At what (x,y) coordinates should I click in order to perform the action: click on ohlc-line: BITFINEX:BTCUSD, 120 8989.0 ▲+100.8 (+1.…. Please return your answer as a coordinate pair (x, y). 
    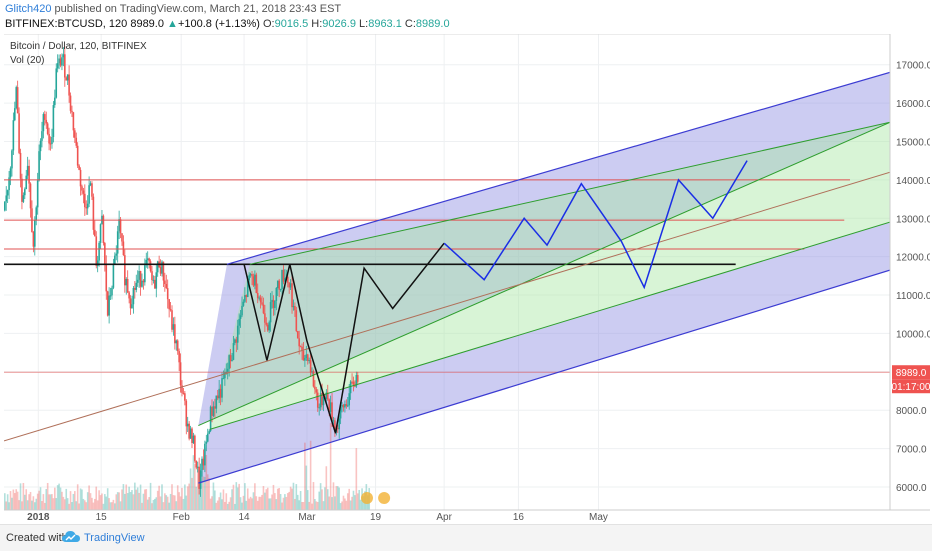
    Looking at the image, I should click on (227, 24).